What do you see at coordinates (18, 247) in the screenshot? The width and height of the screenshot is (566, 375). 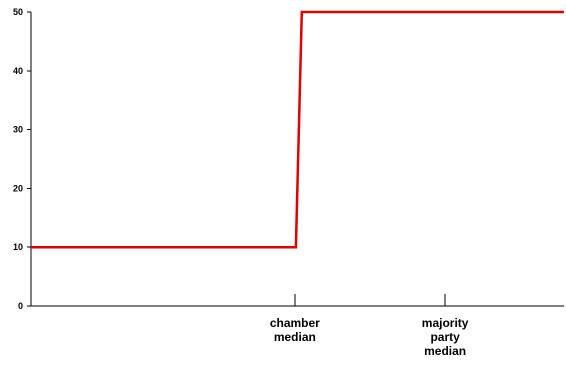 I see `y-tick-label: 10` at bounding box center [18, 247].